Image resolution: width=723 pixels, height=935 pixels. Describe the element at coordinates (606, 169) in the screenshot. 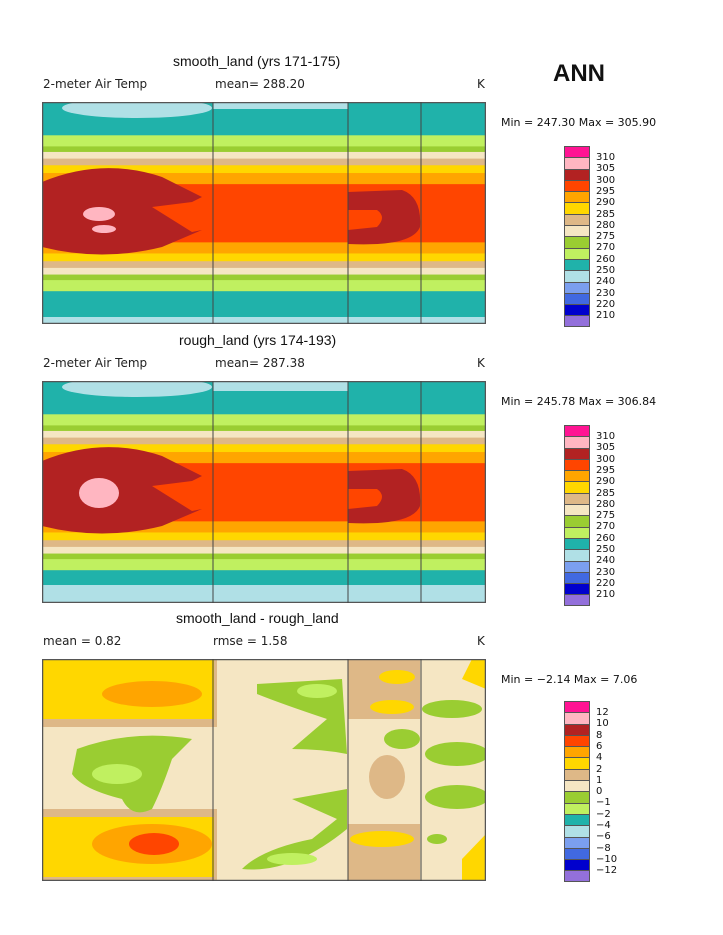

I see `legend-label: 305` at that location.